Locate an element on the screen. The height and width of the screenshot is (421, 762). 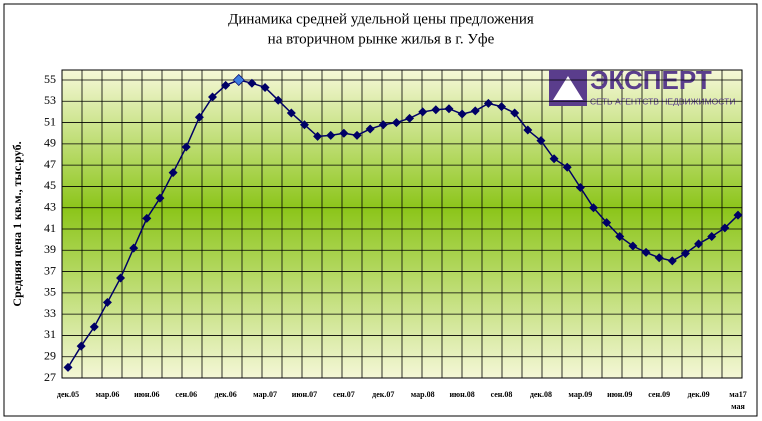
x-tick-label: дек.08 is located at coordinates (541, 394).